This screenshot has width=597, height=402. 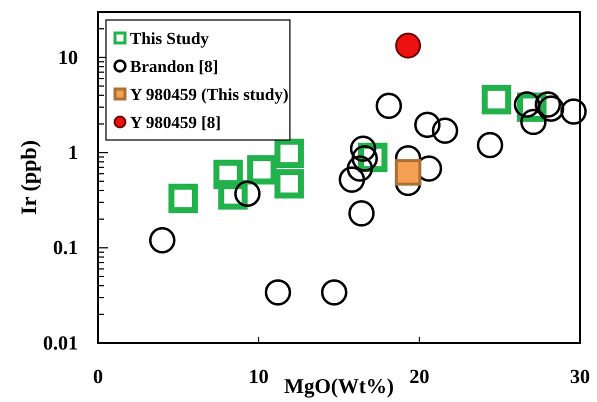 What do you see at coordinates (98, 377) in the screenshot?
I see `x-tick-label: 0` at bounding box center [98, 377].